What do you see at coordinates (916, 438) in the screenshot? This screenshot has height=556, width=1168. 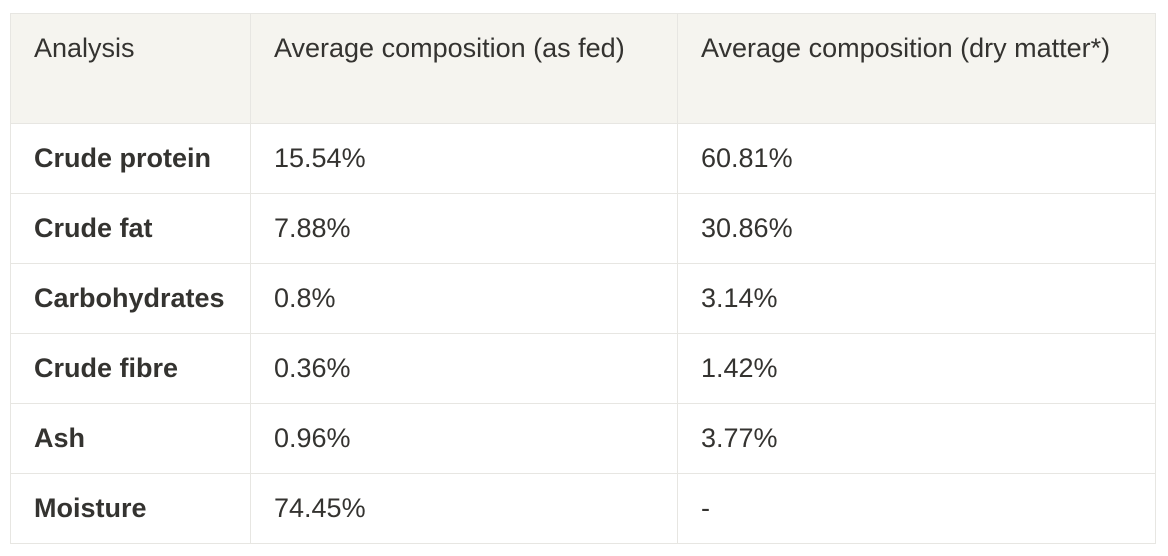 I see `dry-matter-value-cell: 3.77%` at bounding box center [916, 438].